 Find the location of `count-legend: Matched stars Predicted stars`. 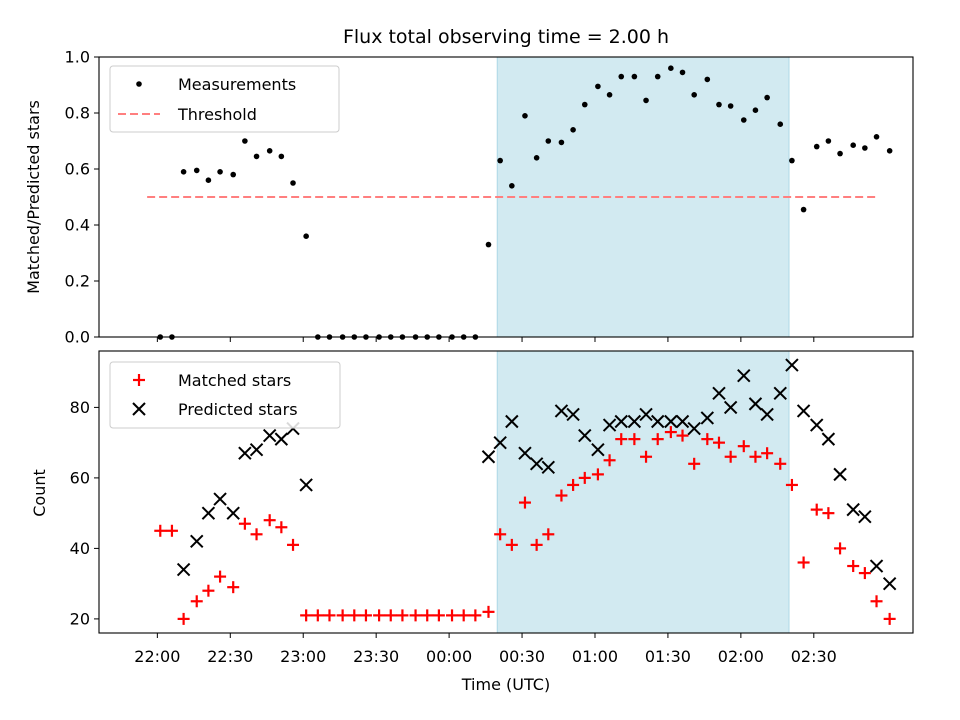

count-legend: Matched stars Predicted stars is located at coordinates (225, 395).